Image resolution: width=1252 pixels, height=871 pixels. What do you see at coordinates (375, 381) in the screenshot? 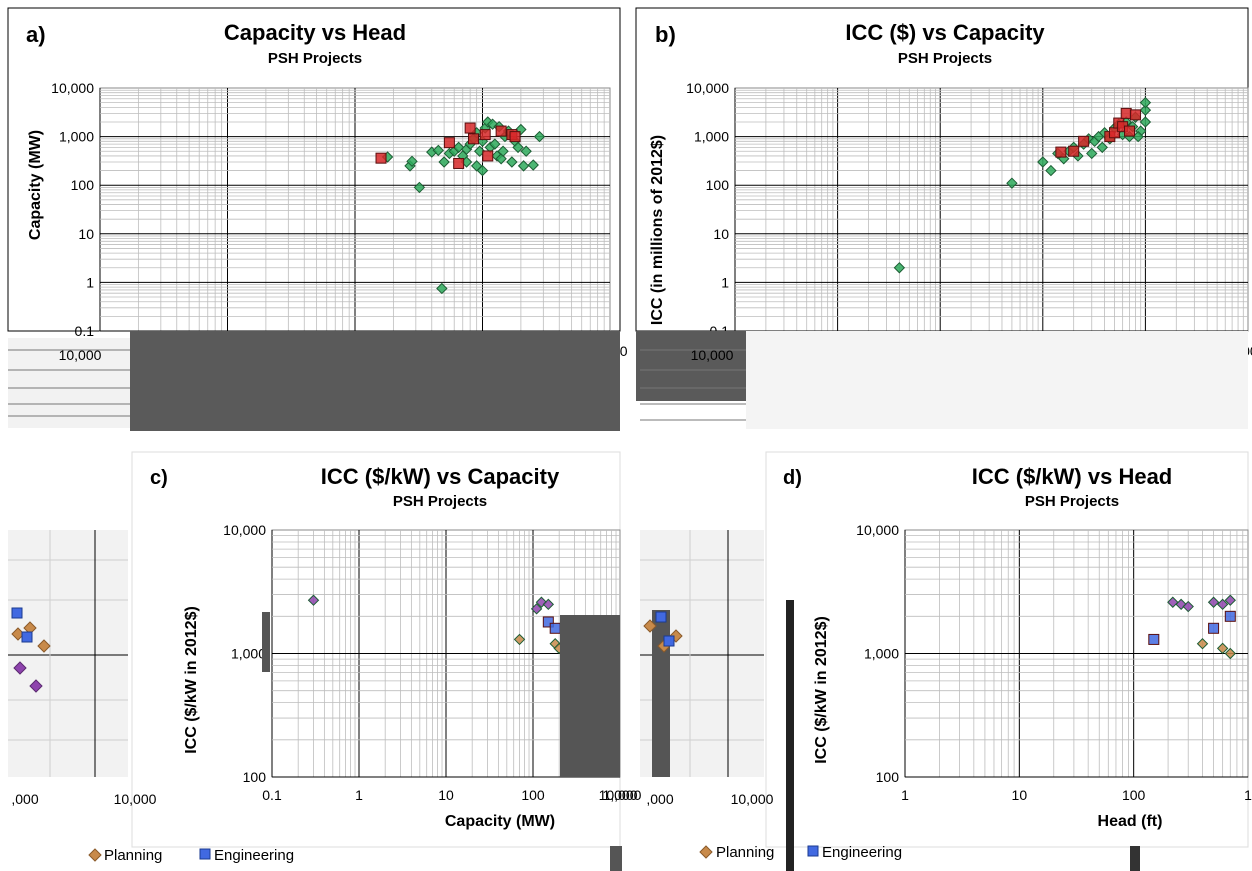
I see `band-dark-a` at bounding box center [375, 381].